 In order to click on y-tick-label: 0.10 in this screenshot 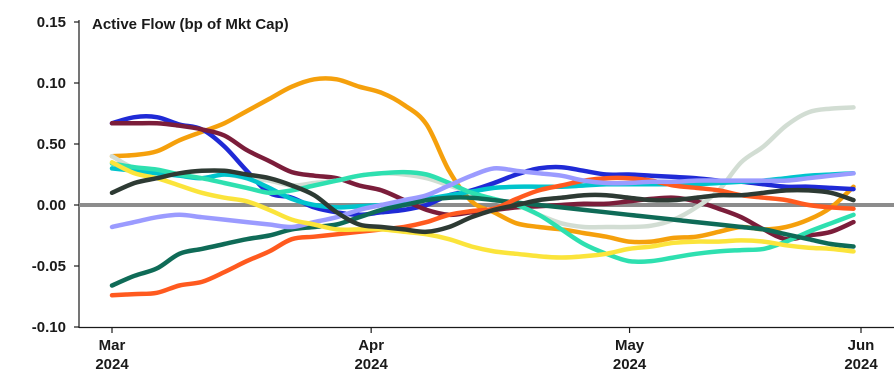, I will do `click(51, 83)`.